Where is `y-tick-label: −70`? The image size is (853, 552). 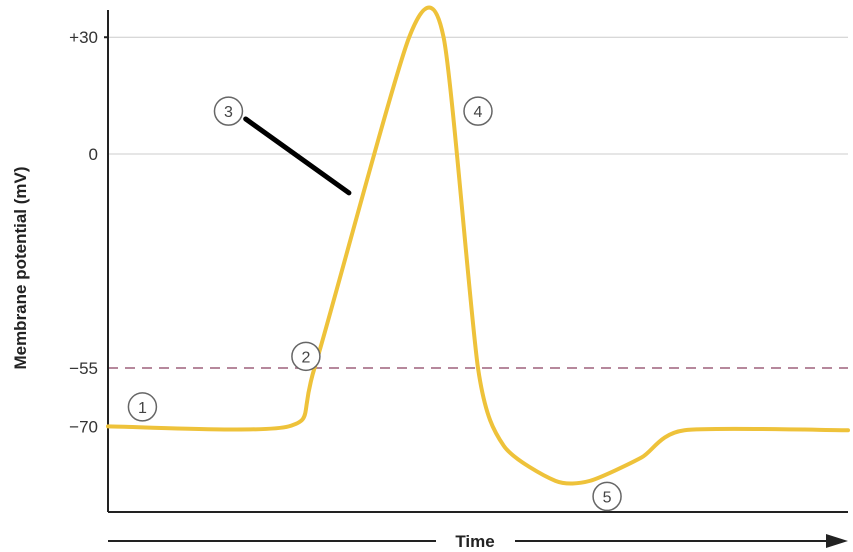
y-tick-label: −70 is located at coordinates (83, 426).